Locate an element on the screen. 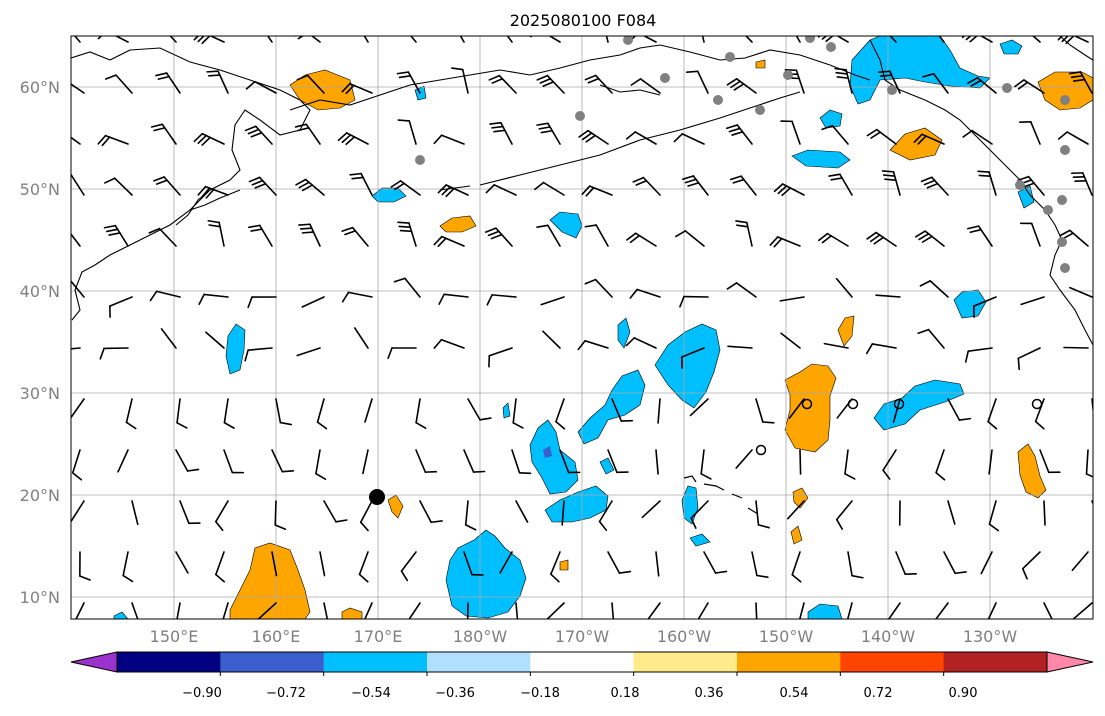 The height and width of the screenshot is (716, 1105). lat-label: 20°N is located at coordinates (40, 495).